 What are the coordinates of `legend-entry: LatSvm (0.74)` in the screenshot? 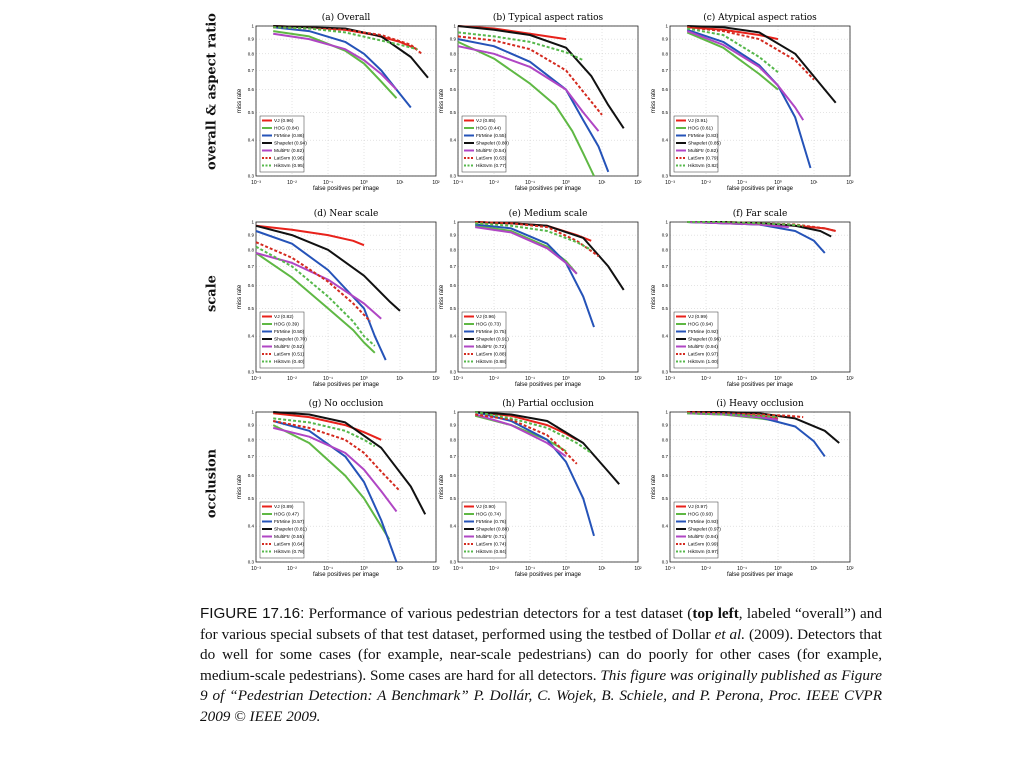 It's located at (491, 545).